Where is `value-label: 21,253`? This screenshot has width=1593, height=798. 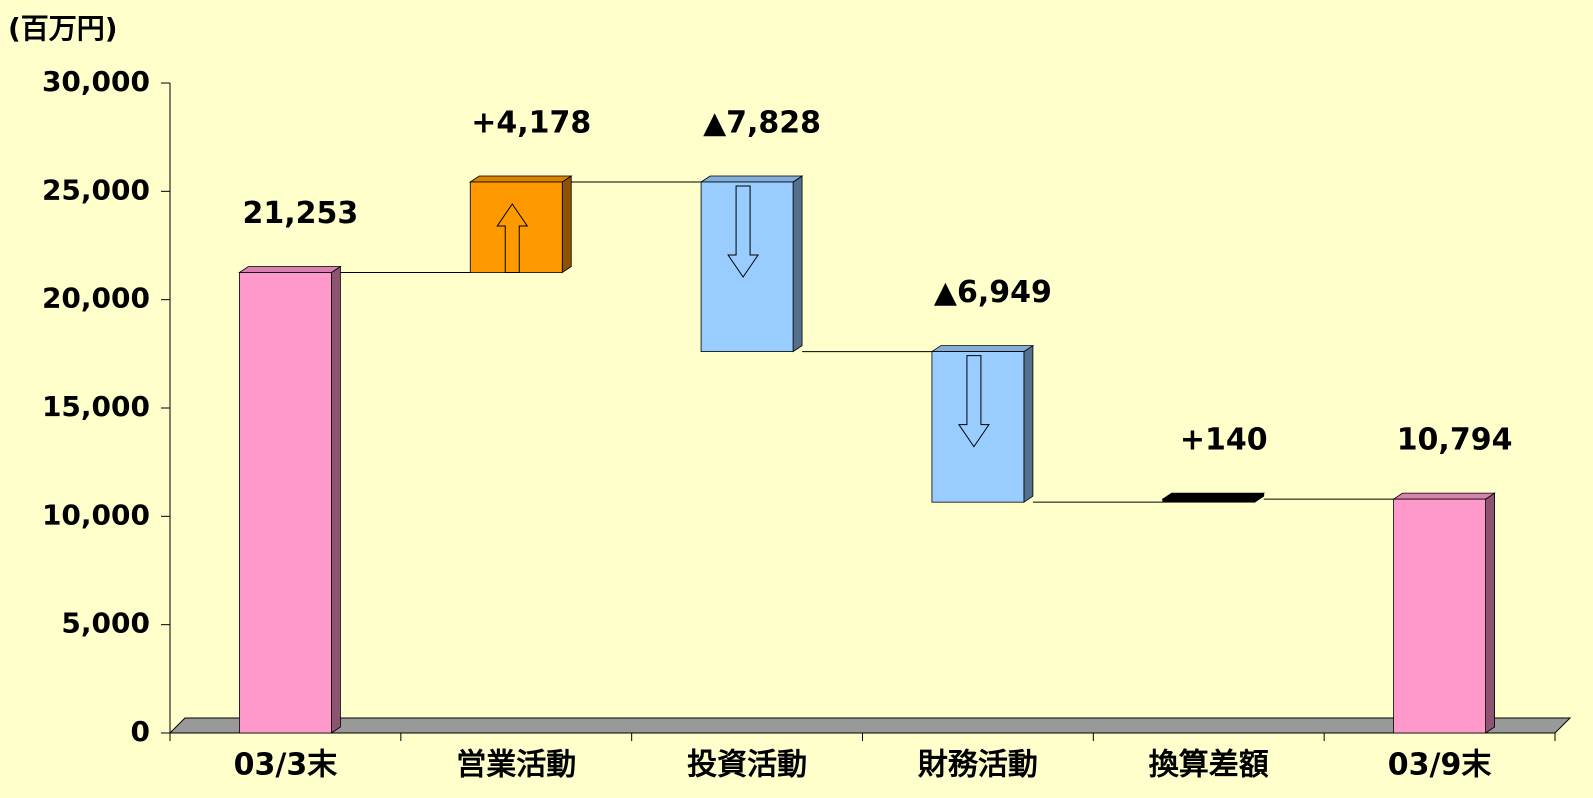 value-label: 21,253 is located at coordinates (301, 213).